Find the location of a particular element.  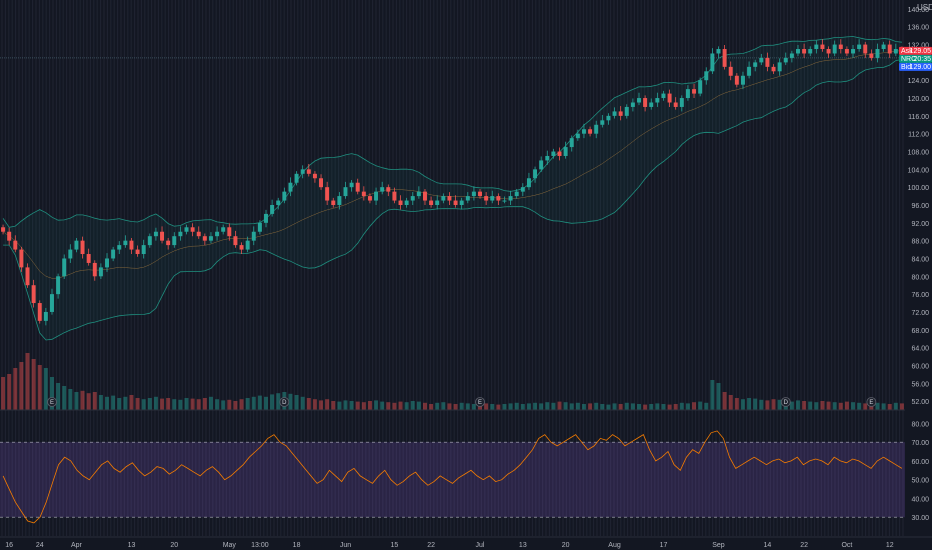

time-tick-label: 12 is located at coordinates (890, 545).